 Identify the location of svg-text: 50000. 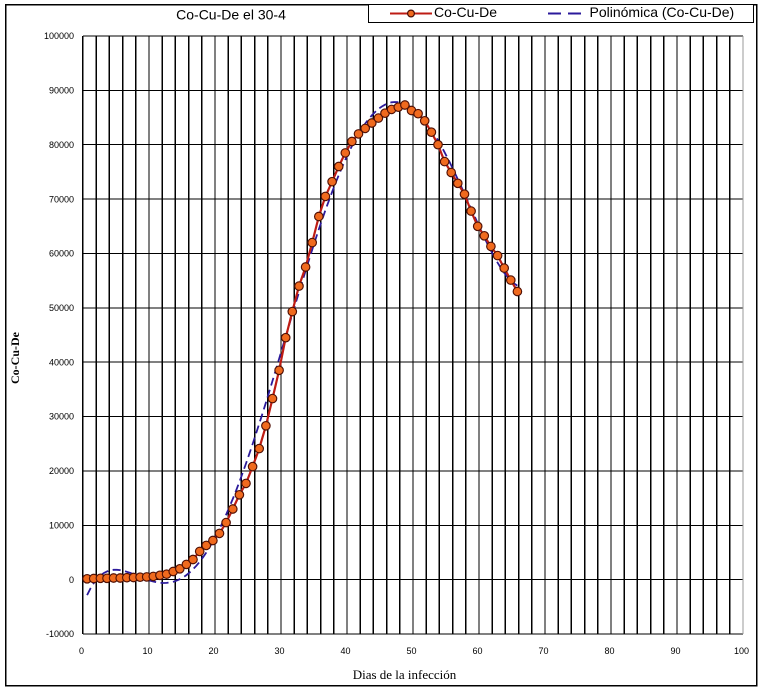
(61, 308).